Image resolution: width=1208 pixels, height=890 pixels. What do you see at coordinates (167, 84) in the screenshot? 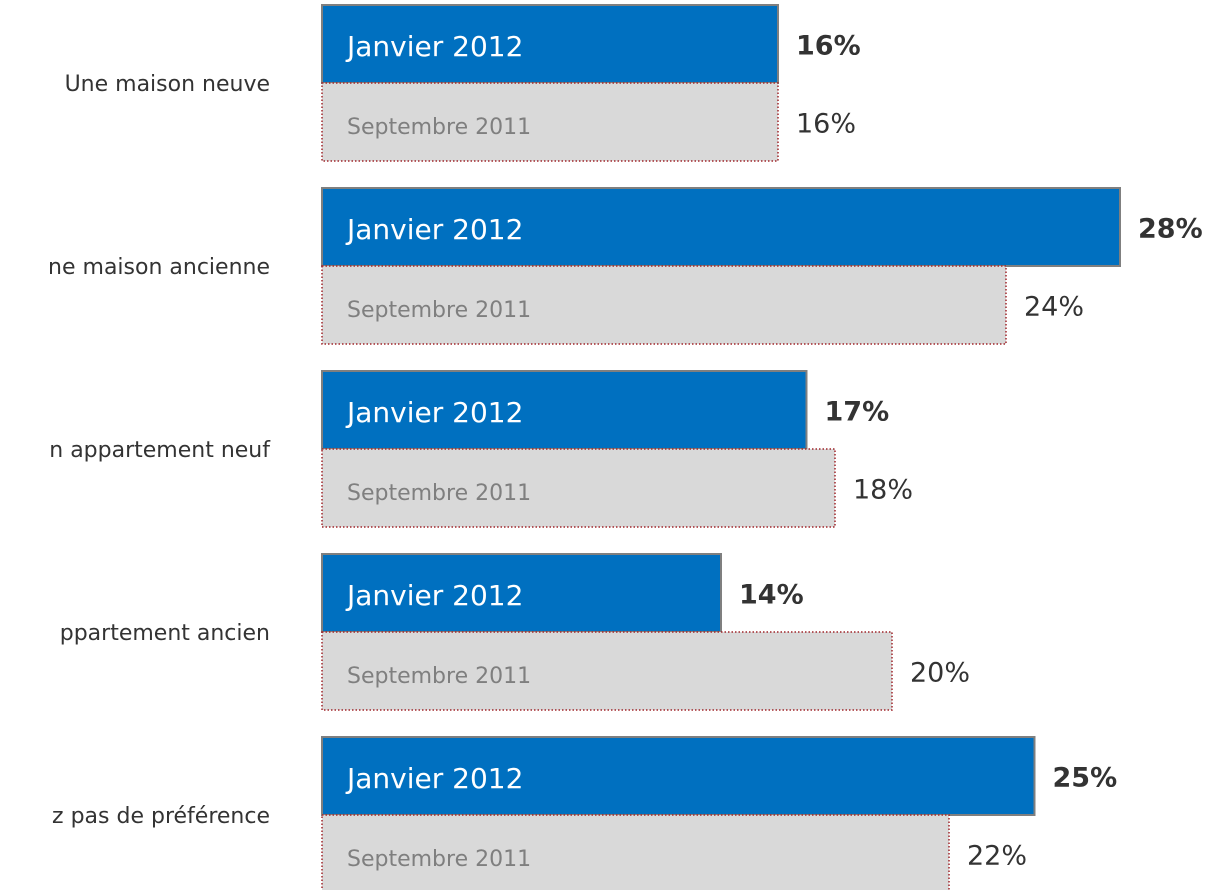
I see `category-label: Une maison neuve` at bounding box center [167, 84].